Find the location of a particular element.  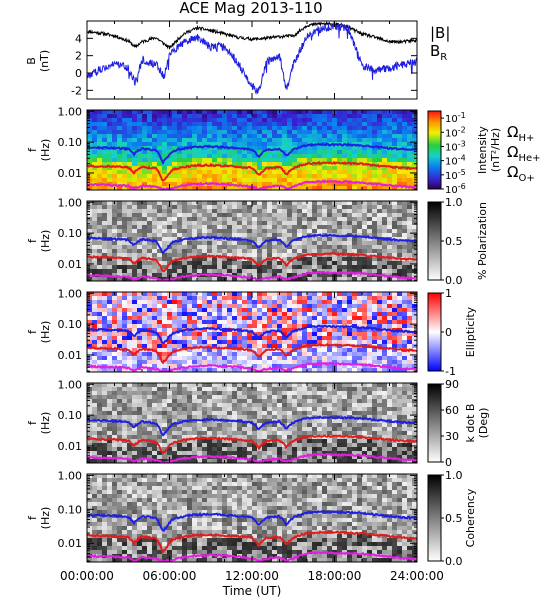

colorbar-label-line-1: k dot B is located at coordinates (470, 423).